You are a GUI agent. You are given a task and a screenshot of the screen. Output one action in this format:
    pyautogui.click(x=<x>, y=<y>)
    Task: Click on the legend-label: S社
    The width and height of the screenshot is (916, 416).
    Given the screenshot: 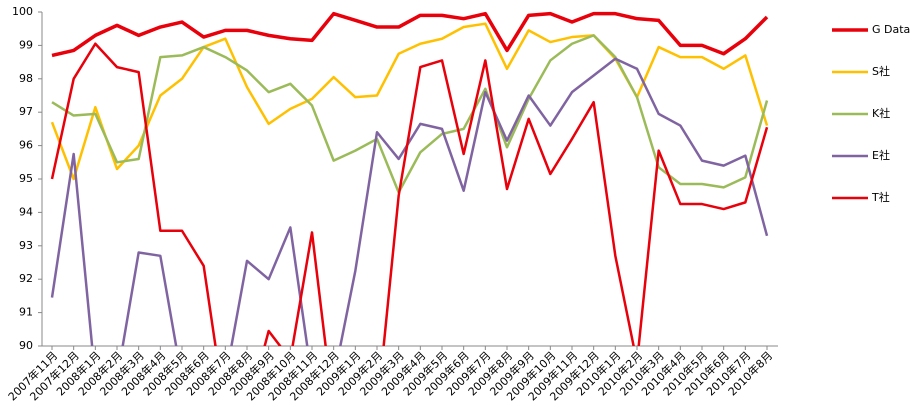 What is the action you would take?
    pyautogui.click(x=881, y=71)
    